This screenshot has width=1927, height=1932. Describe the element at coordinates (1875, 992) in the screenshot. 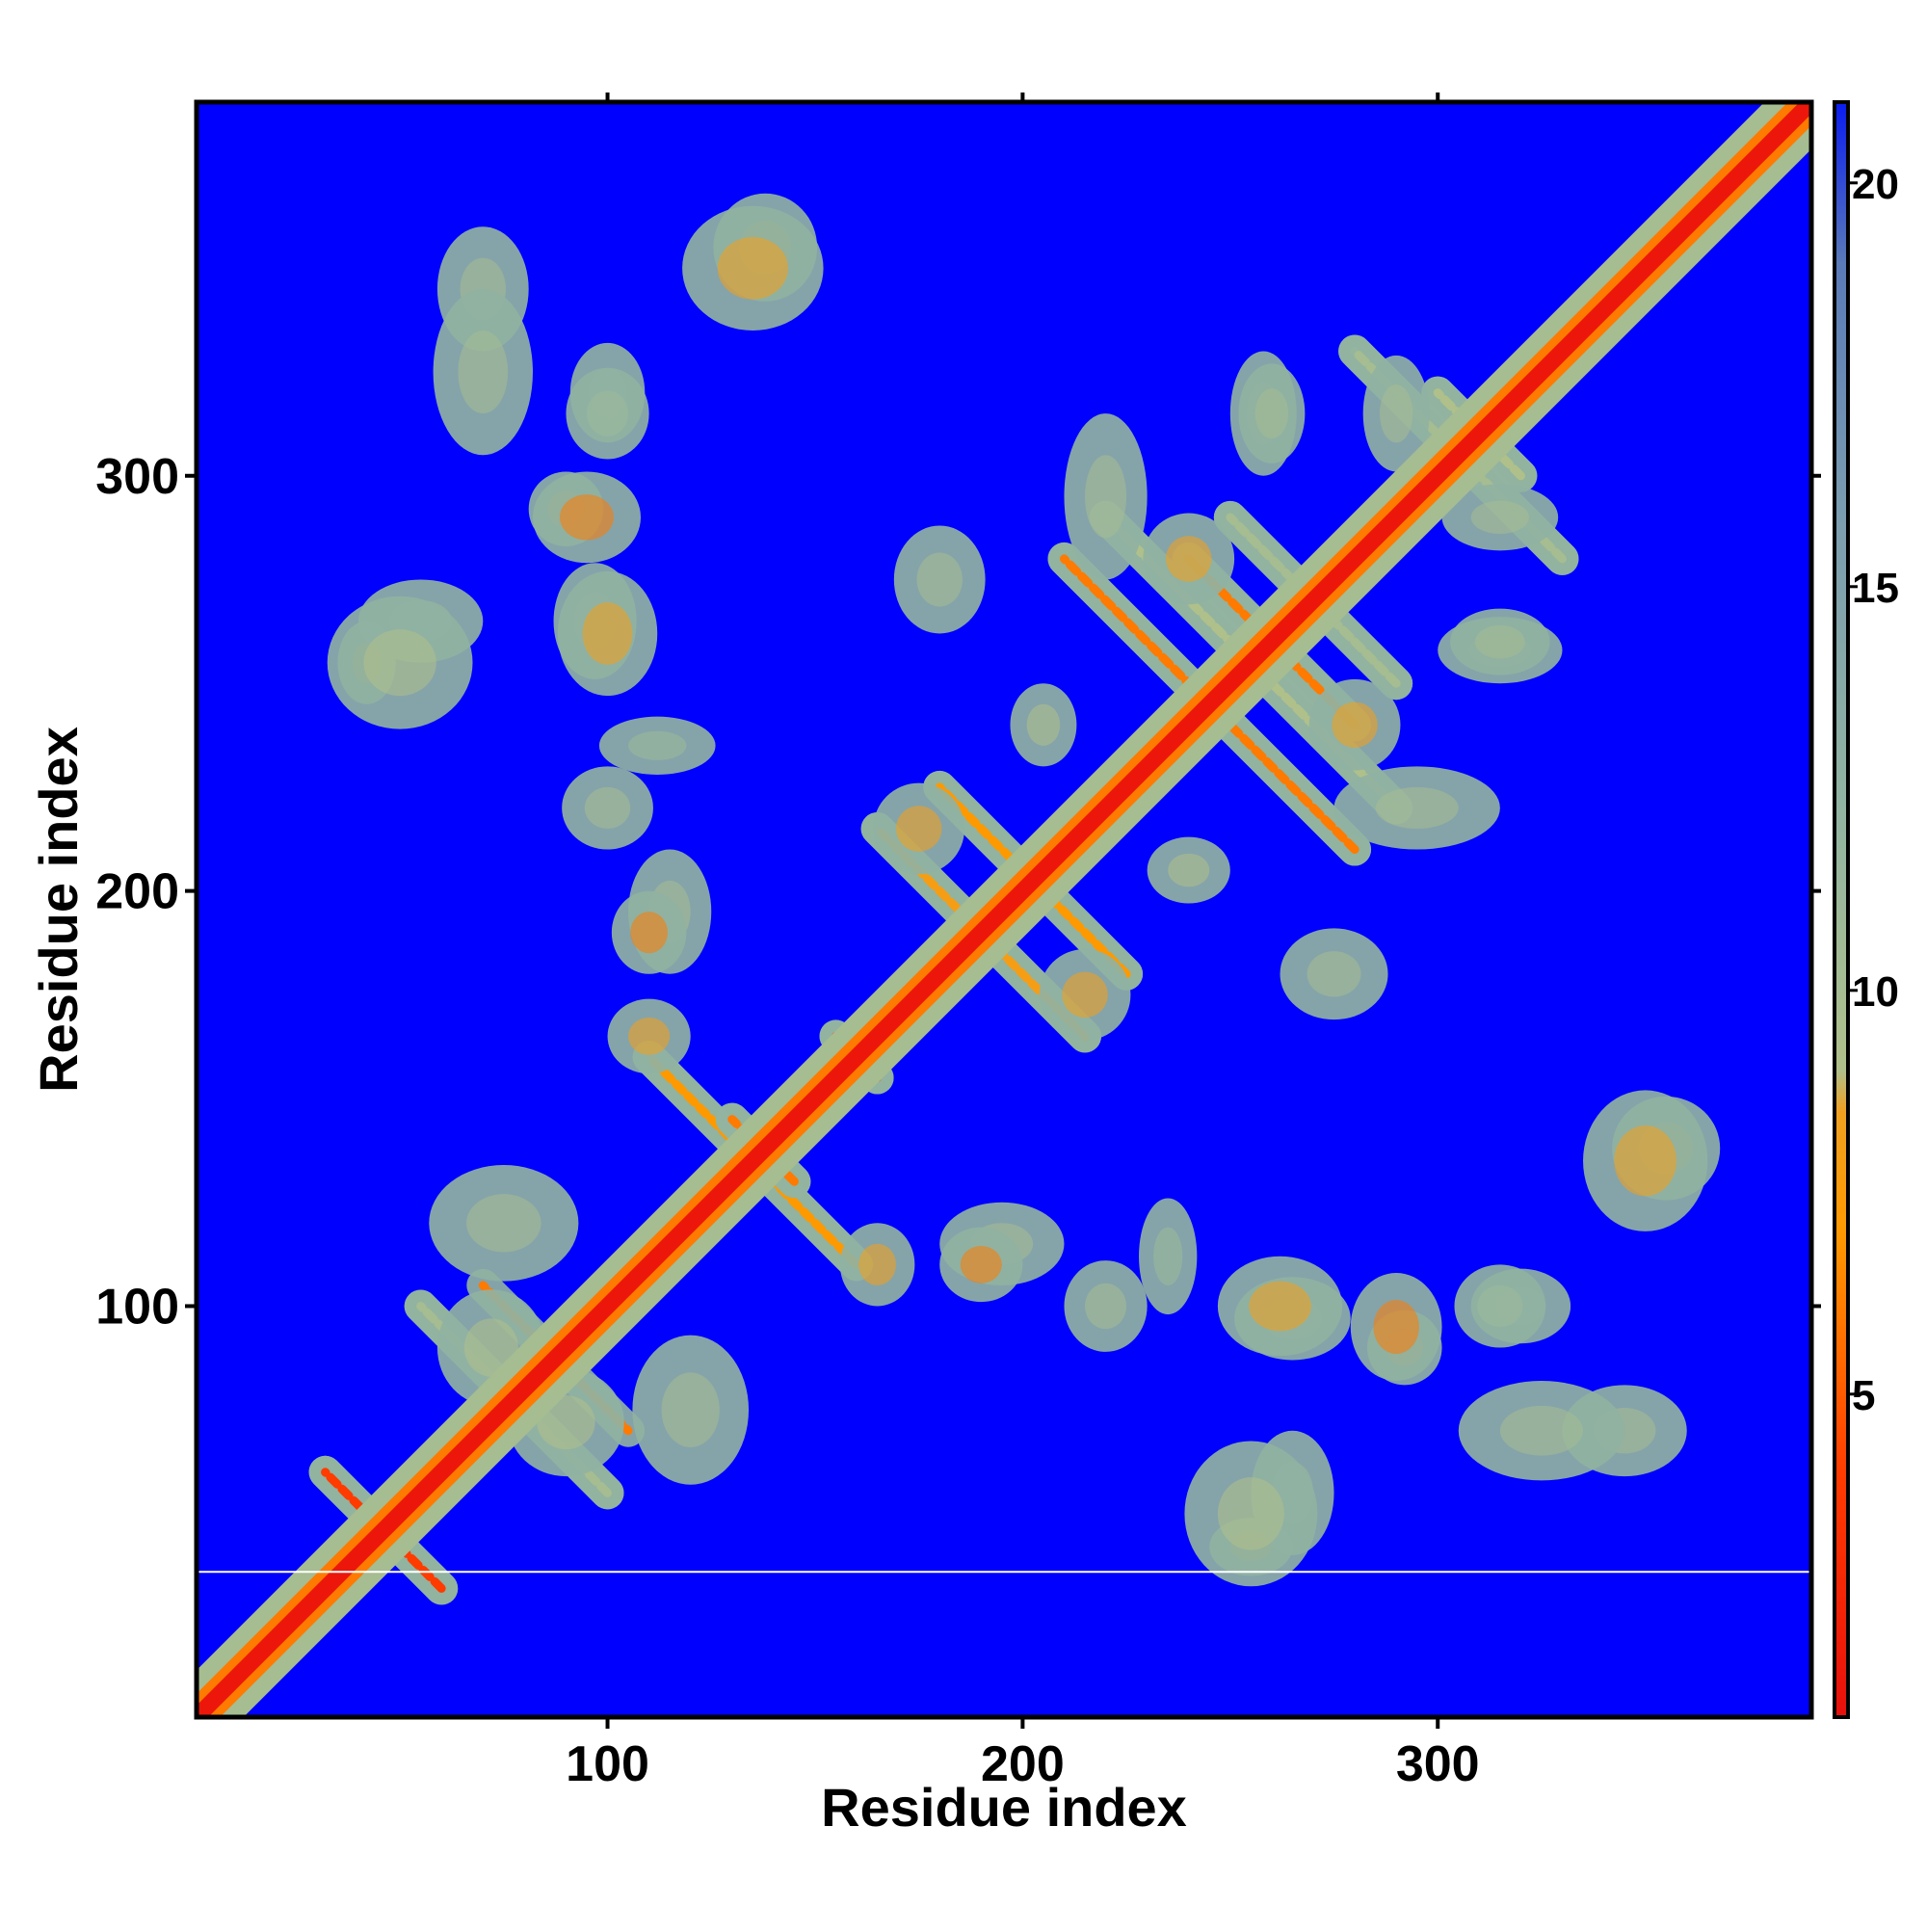

I see `colorbar-tick-label: 10` at that location.